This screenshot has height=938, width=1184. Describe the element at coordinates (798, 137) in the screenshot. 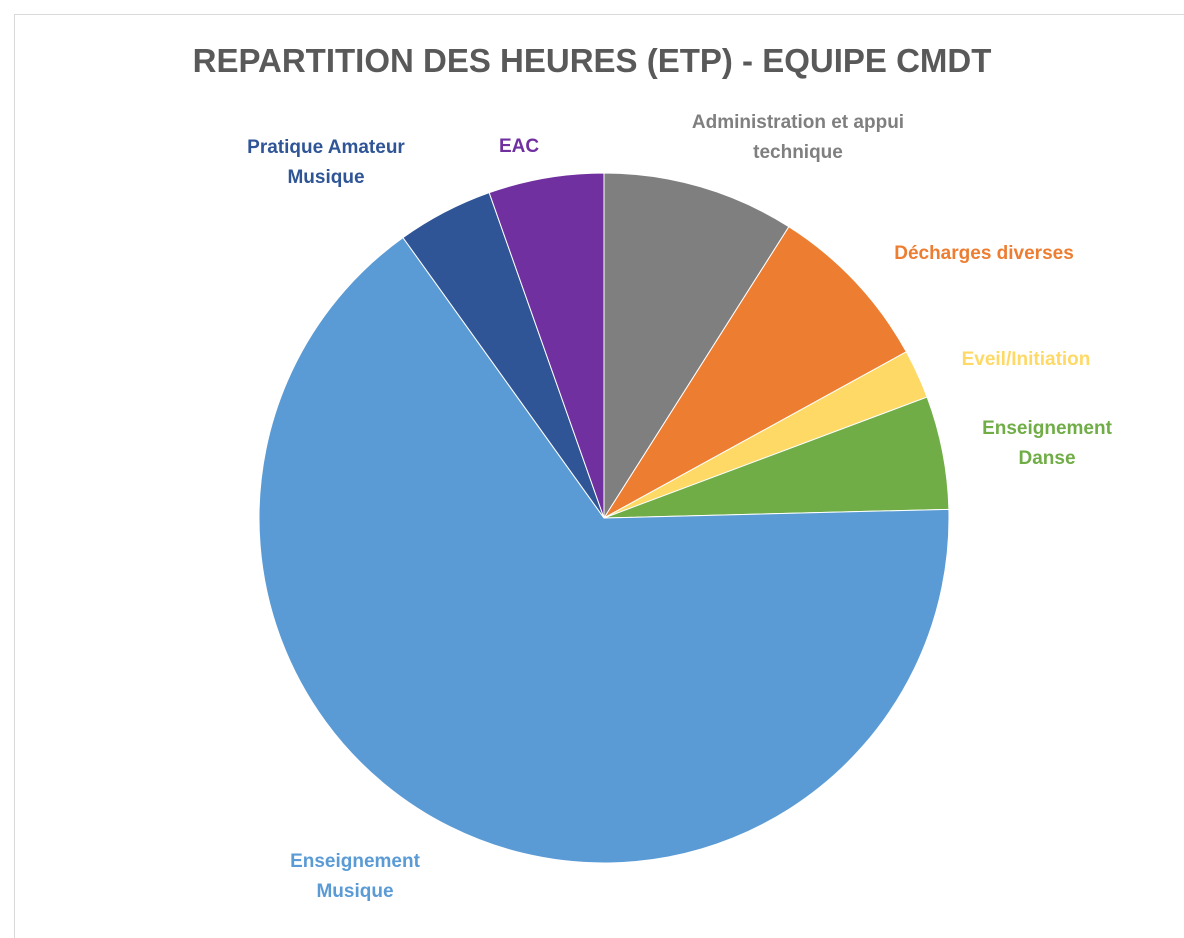

I see `slice-label: Administration et appui technique` at that location.